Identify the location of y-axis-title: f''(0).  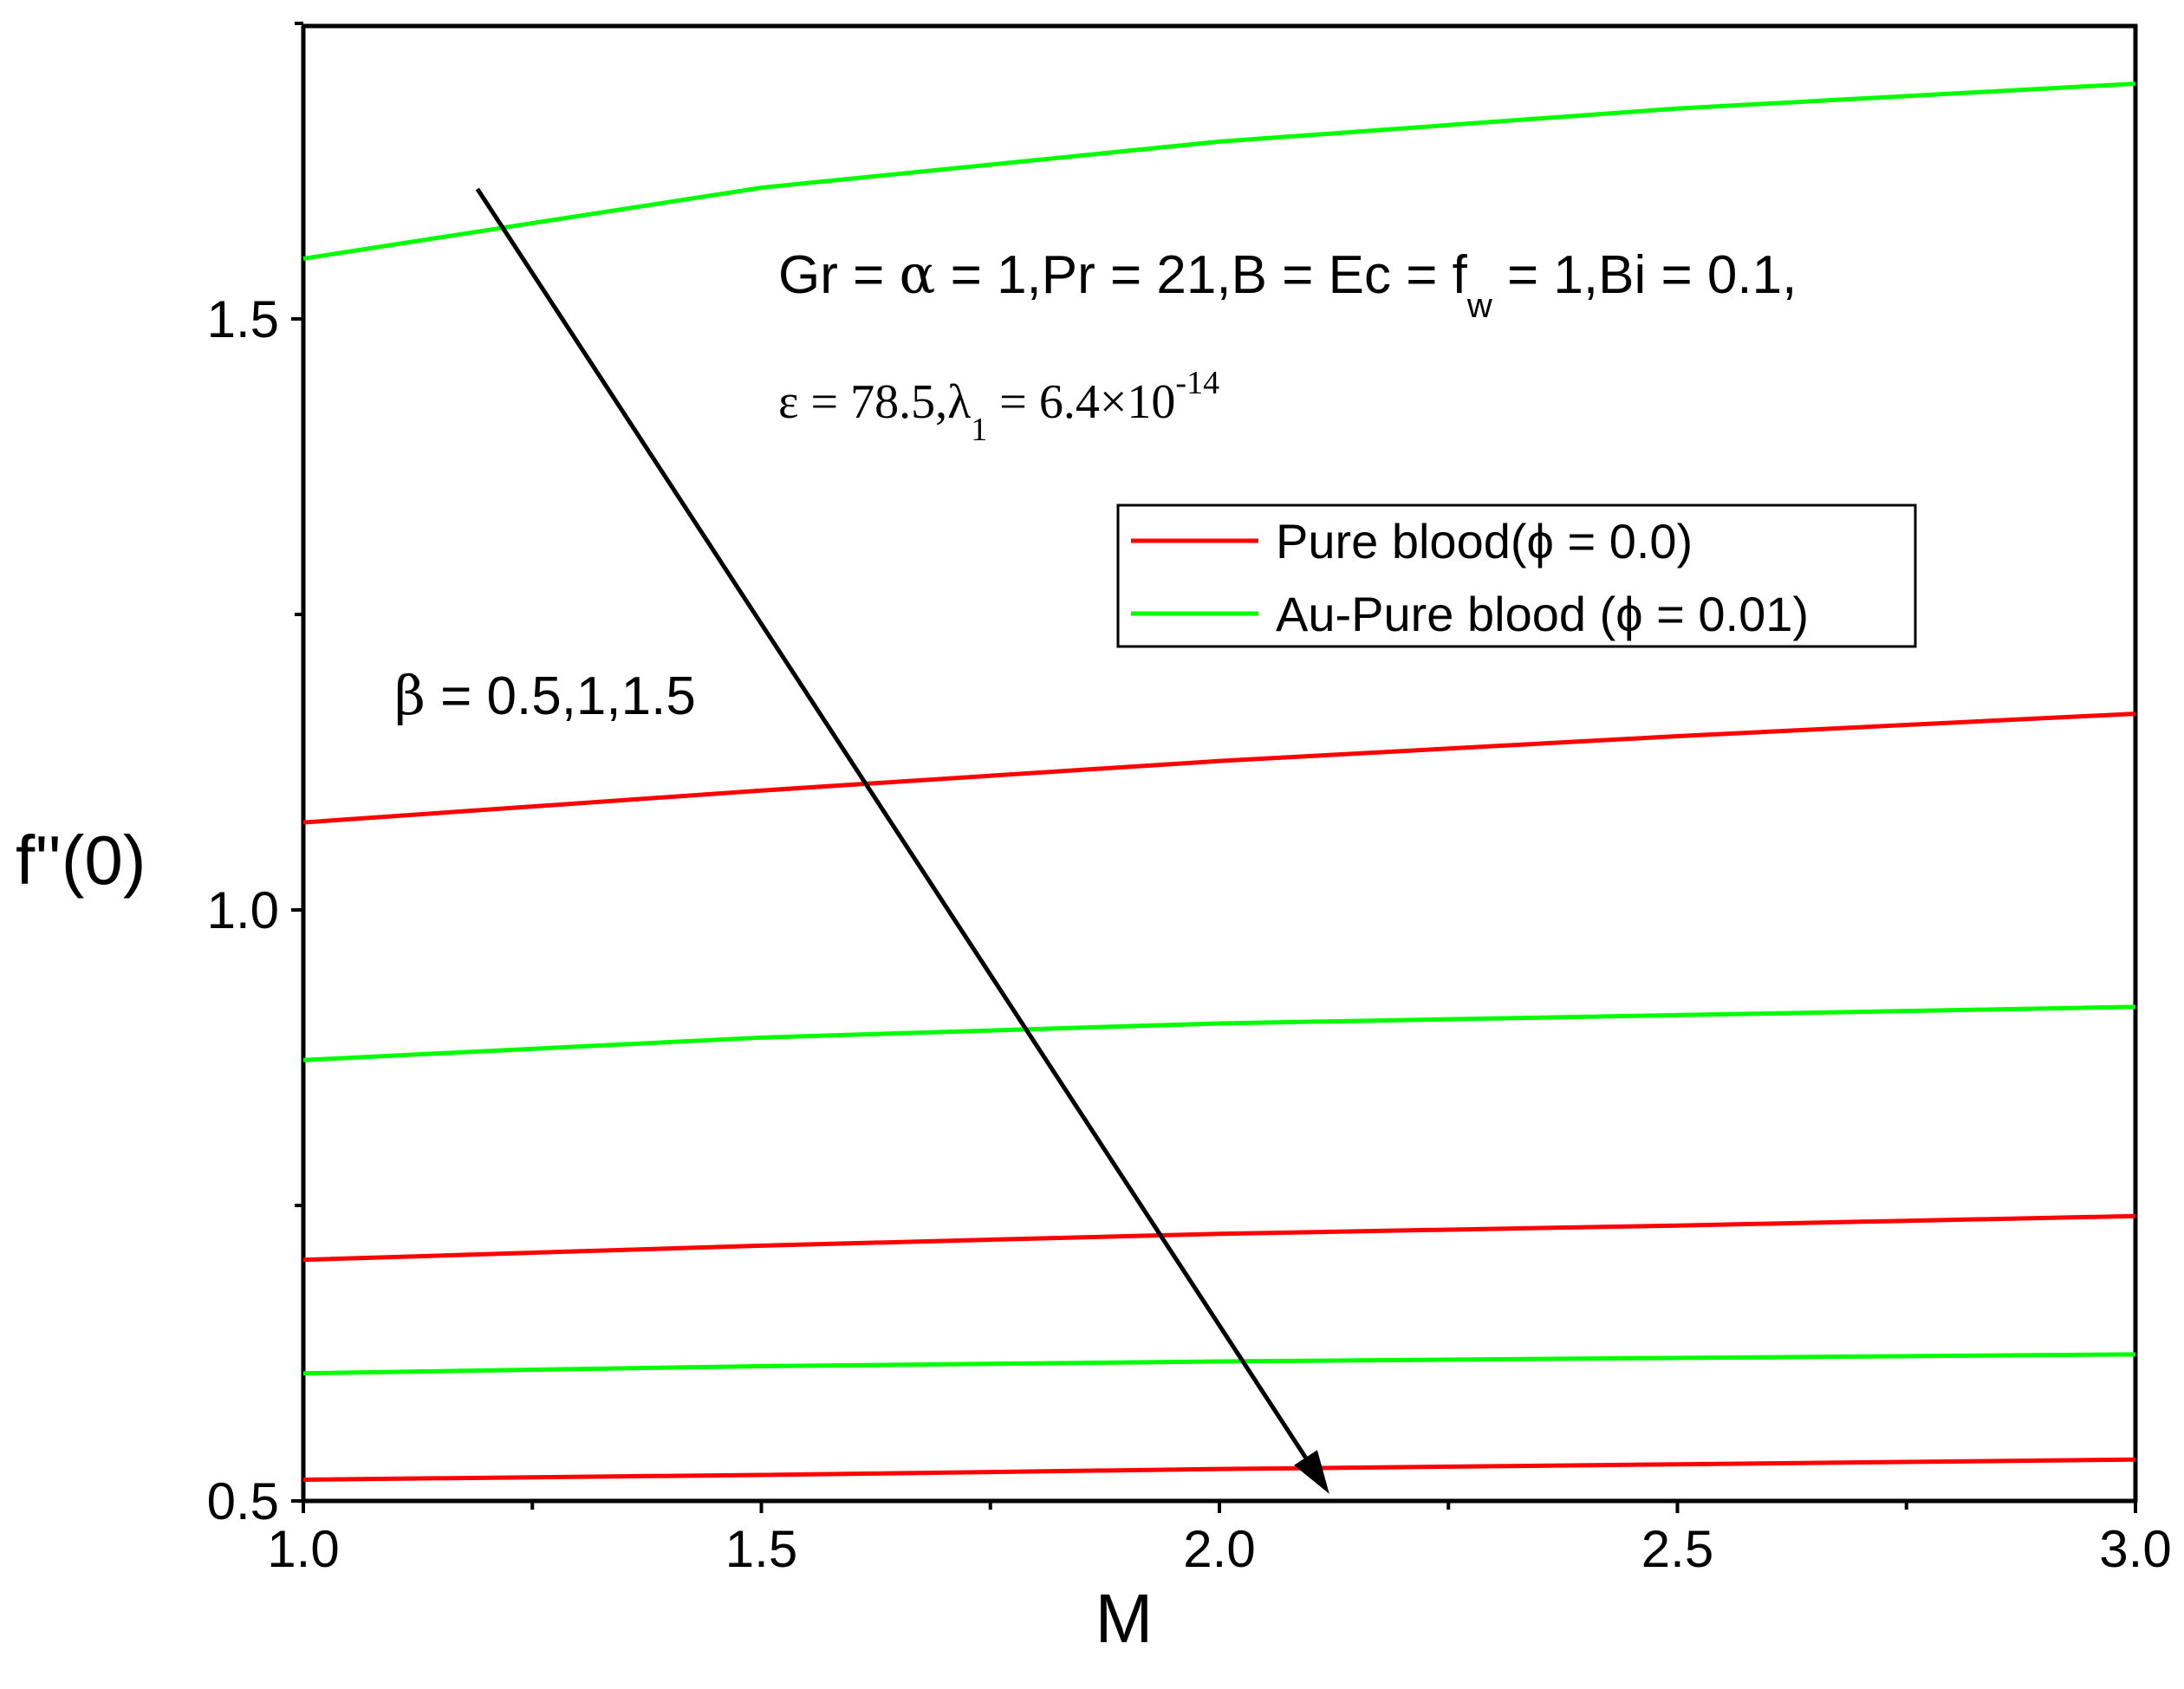
(81, 860).